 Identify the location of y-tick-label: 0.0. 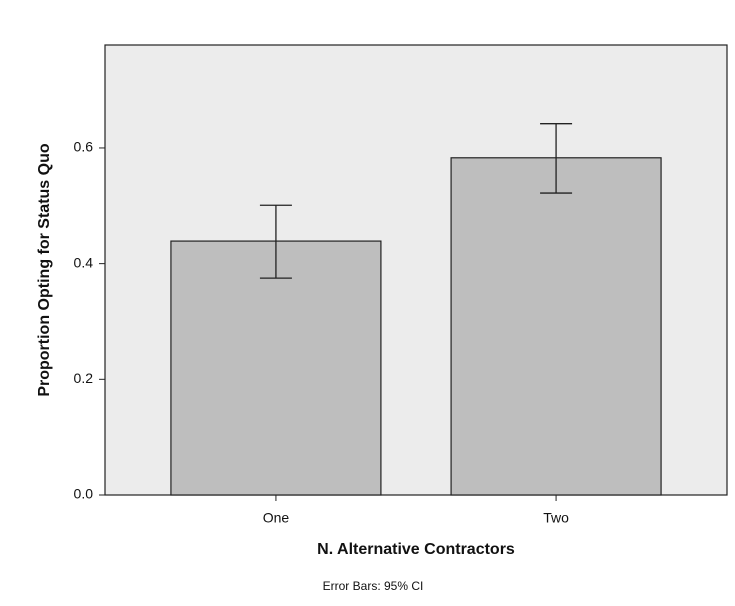
(84, 494).